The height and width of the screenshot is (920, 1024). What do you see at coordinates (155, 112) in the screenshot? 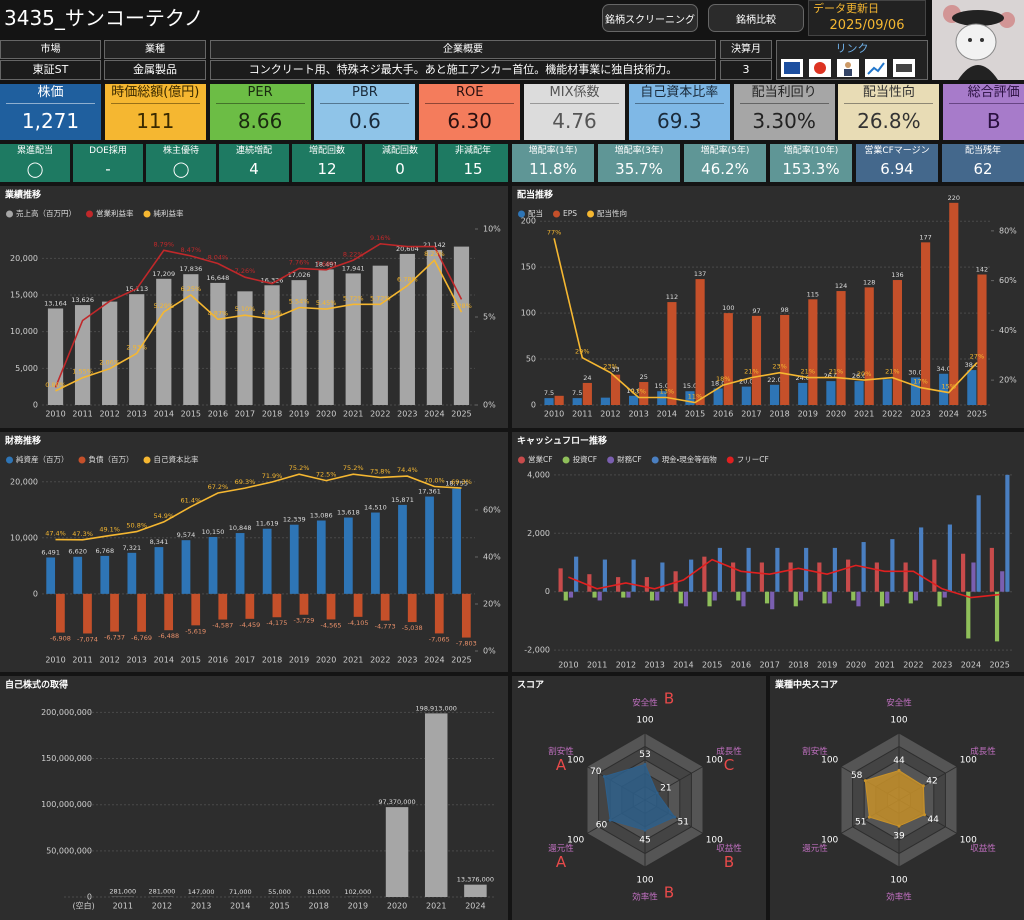
I see `kpi-card: 時価総額(億円) 111` at bounding box center [155, 112].